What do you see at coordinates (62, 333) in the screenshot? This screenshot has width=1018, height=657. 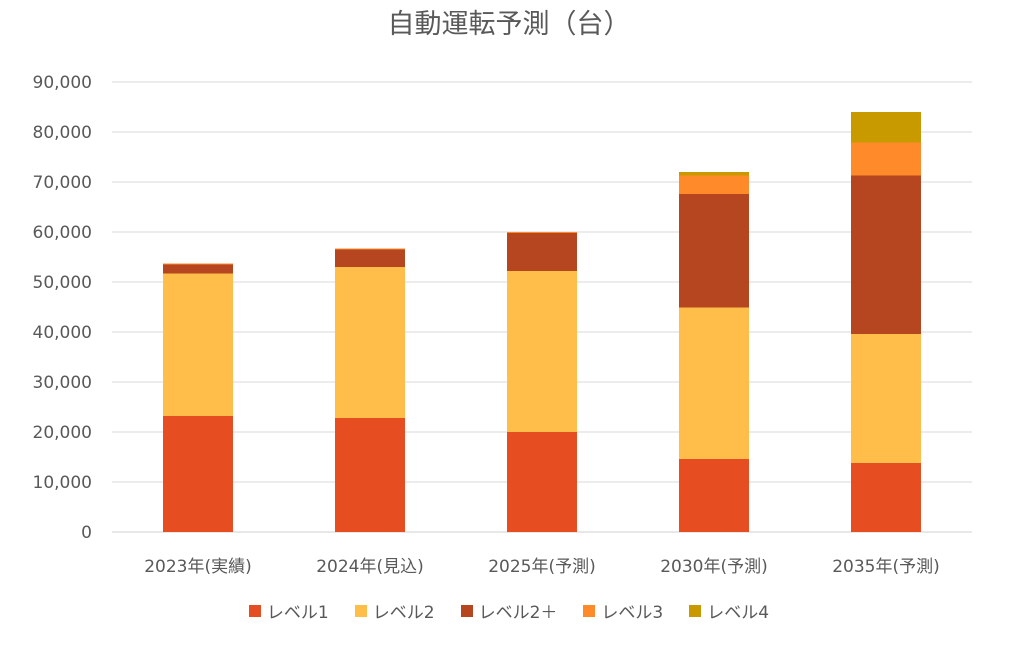 I see `y-tick-label: 40,000` at bounding box center [62, 333].